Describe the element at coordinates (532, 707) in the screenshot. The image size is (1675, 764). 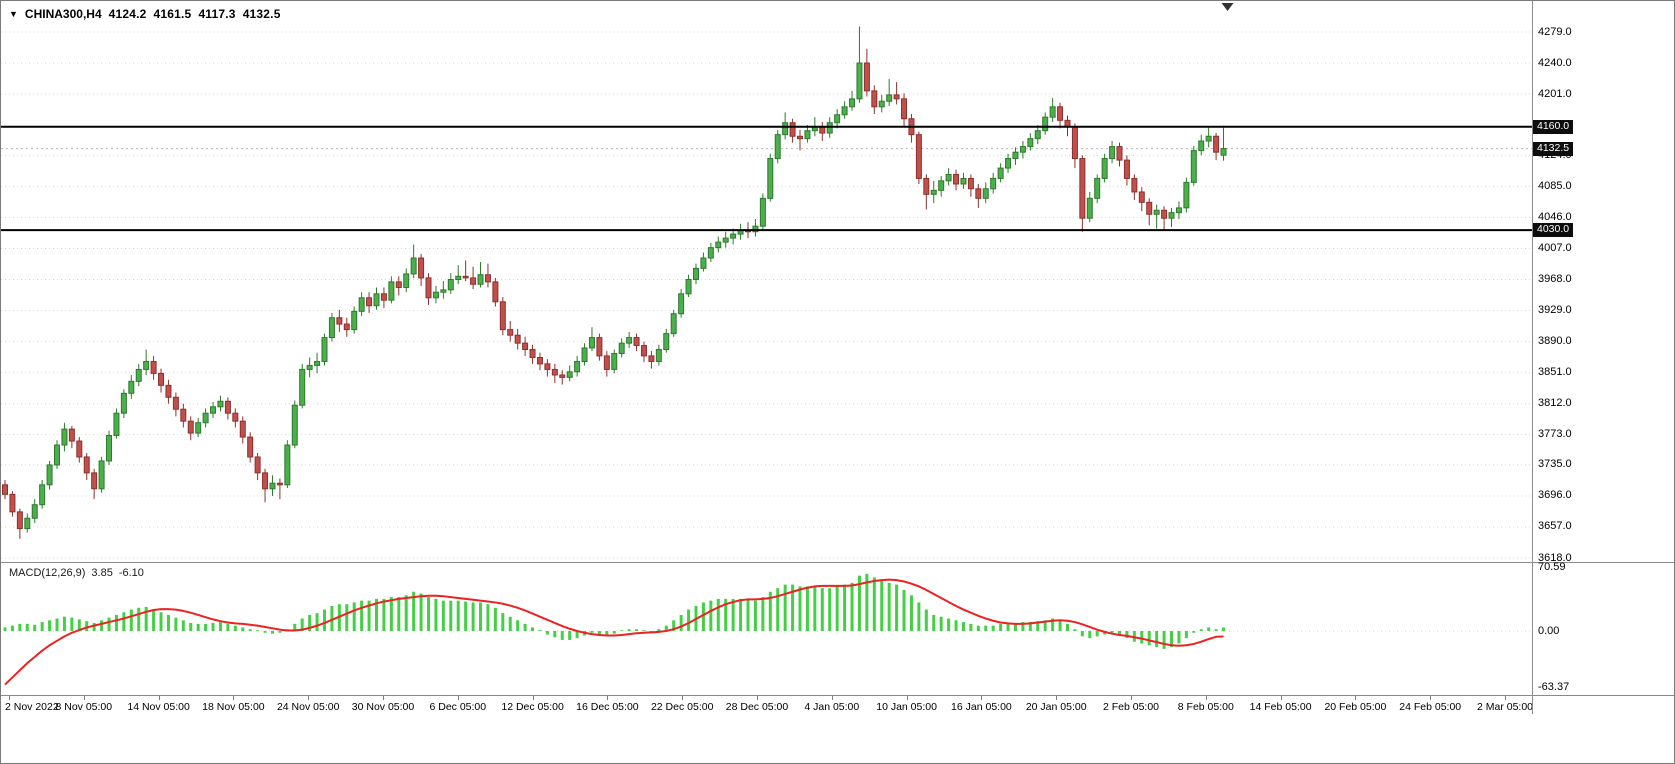
I see `time-axis-label: 12 Dec 05:00` at that location.